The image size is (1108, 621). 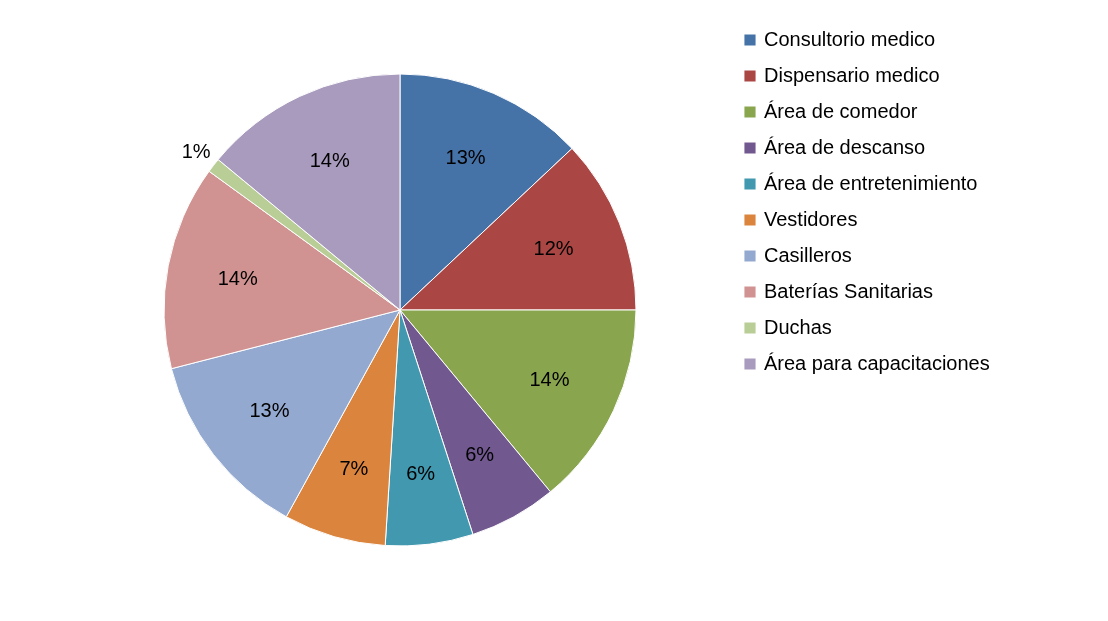 What do you see at coordinates (798, 327) in the screenshot?
I see `legend-label: Duchas` at bounding box center [798, 327].